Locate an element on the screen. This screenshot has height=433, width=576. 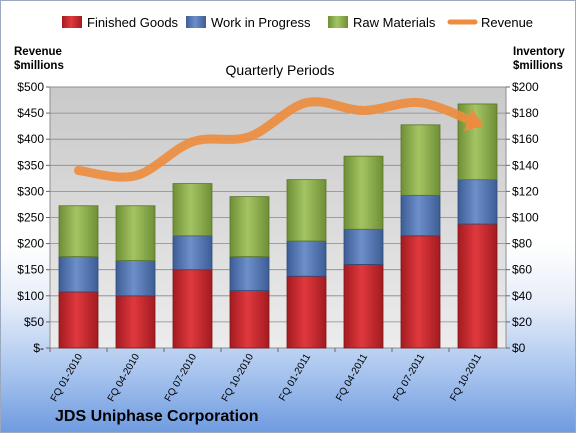
x-tick-label: FQ 10-2011 is located at coordinates (466, 377).